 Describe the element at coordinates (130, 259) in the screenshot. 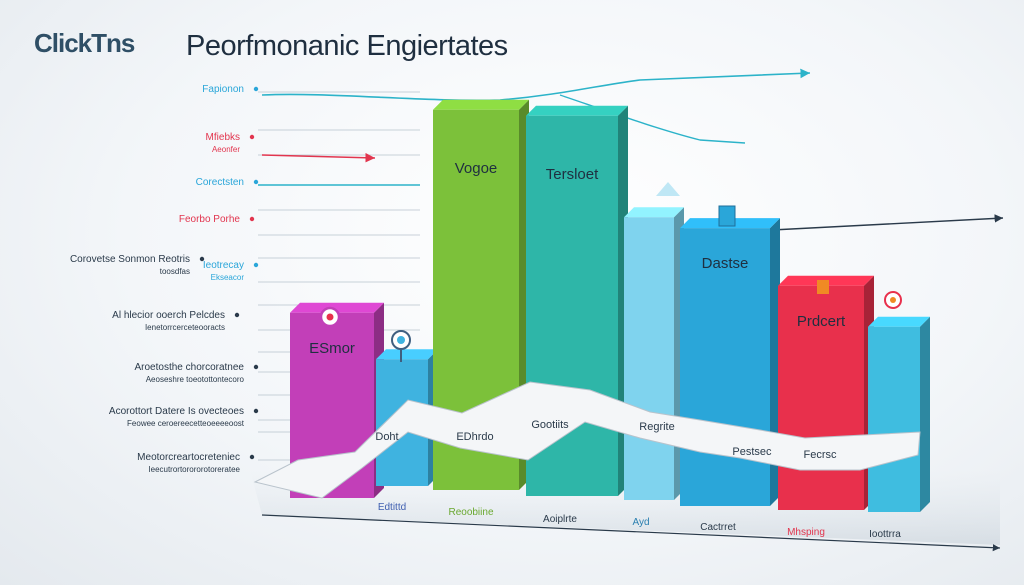

I see `left-label: Corovetse Sonmon Reotris` at that location.